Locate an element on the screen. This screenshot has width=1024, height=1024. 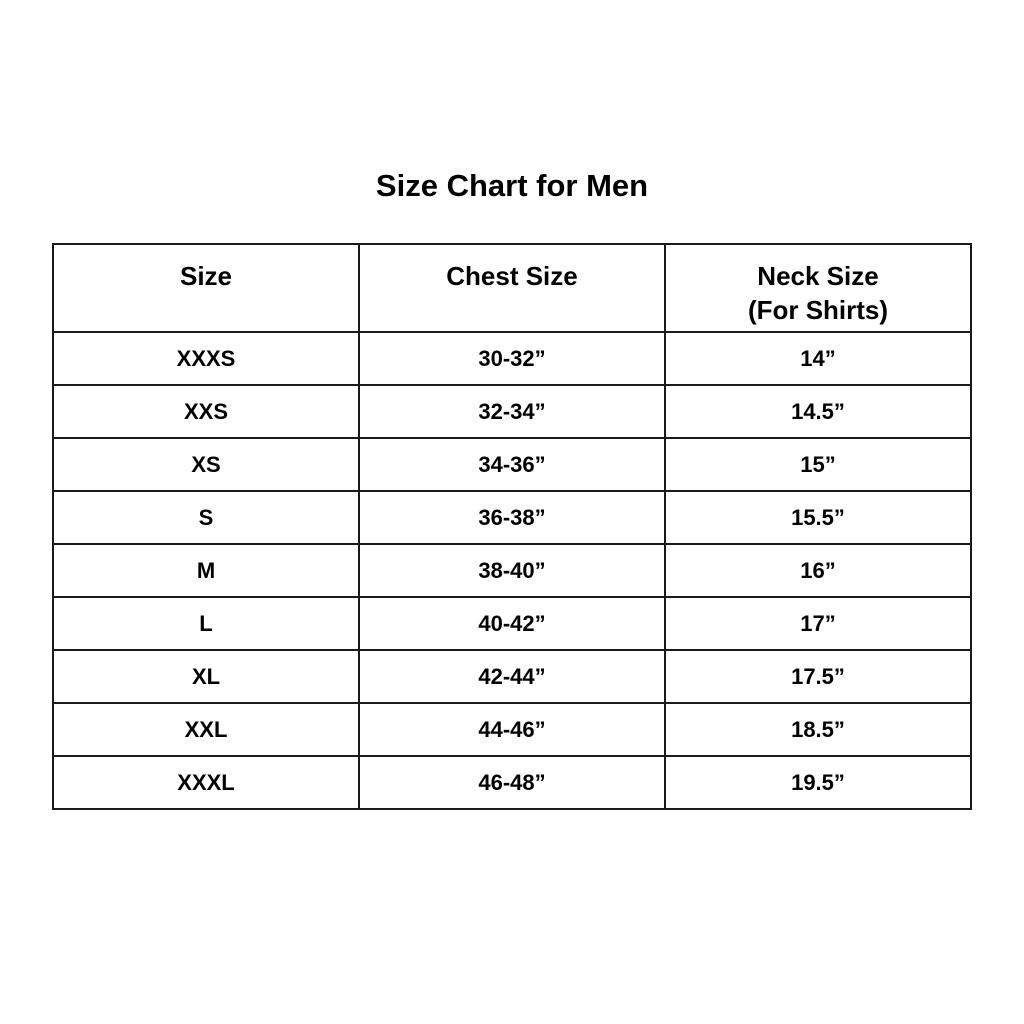
chest-size-cell: 32-34” is located at coordinates (512, 411).